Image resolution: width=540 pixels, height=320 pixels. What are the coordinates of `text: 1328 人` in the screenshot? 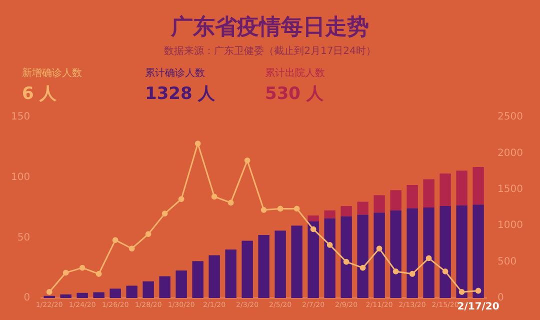 It's located at (180, 94).